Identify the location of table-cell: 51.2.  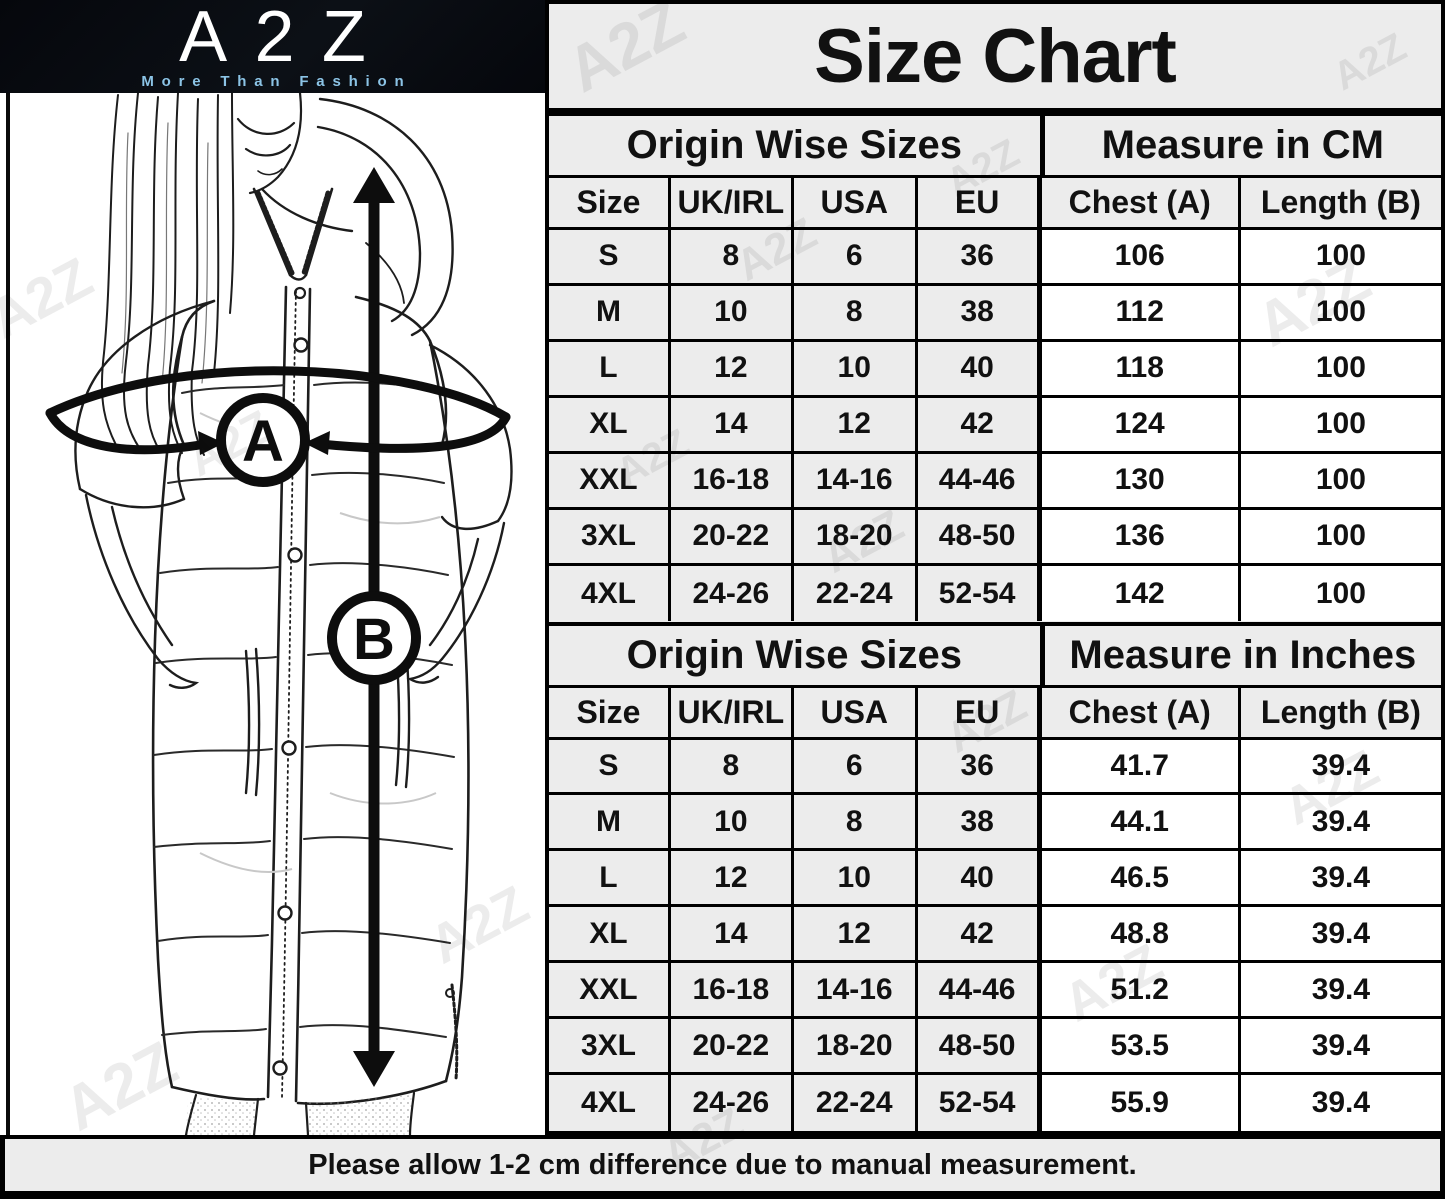
(1140, 991).